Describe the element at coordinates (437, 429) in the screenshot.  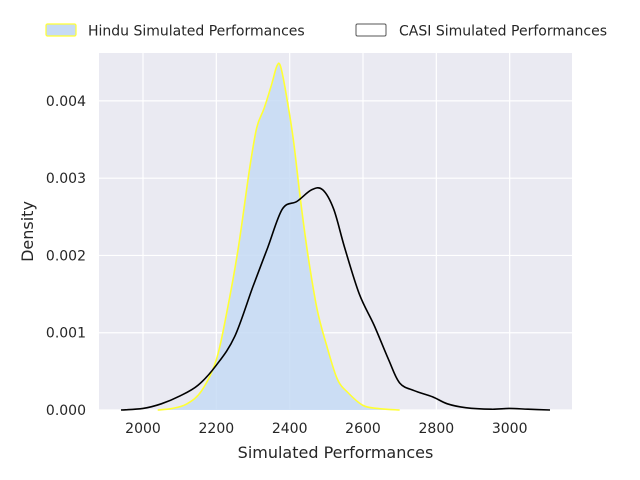
I see `x-tick-label-2800: 2800` at that location.